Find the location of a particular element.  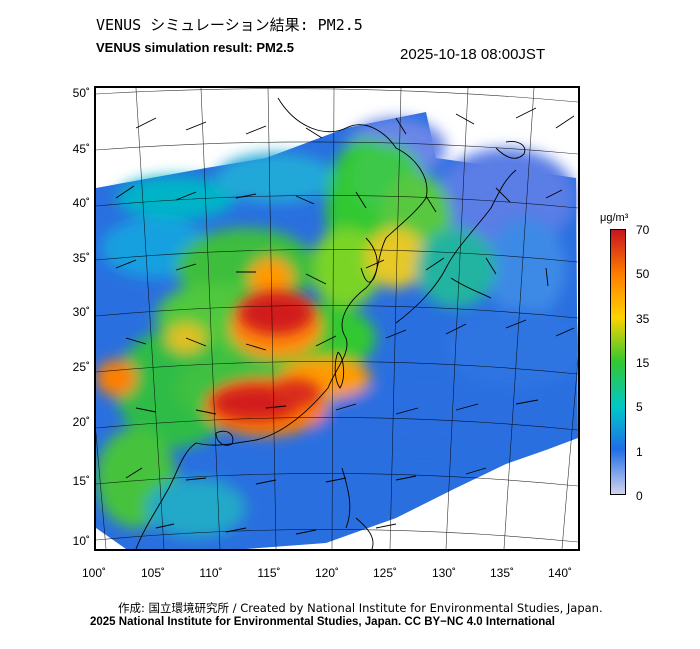

colorbar-label: 70 is located at coordinates (643, 230).